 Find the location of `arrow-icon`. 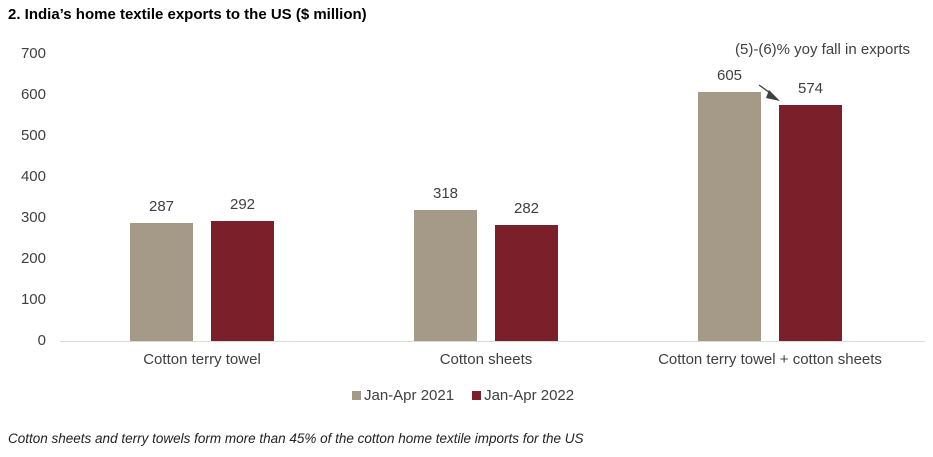

arrow-icon is located at coordinates (769, 92).